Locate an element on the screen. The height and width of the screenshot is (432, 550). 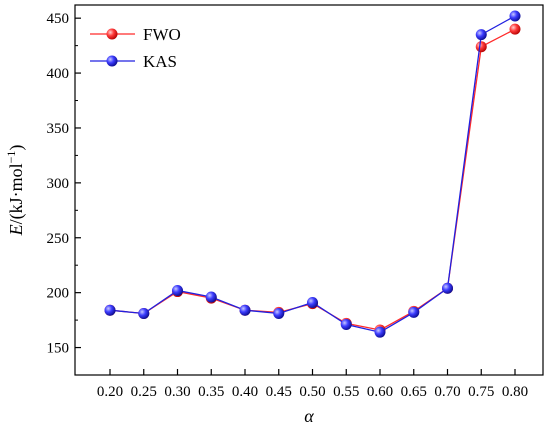
x-tick-label: 0.50 is located at coordinates (312, 392).